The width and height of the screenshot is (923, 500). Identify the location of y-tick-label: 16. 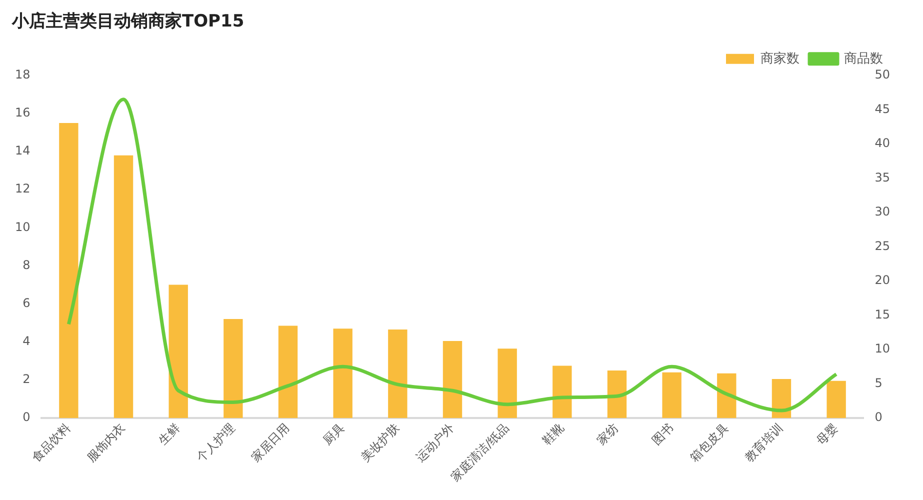
(22, 113).